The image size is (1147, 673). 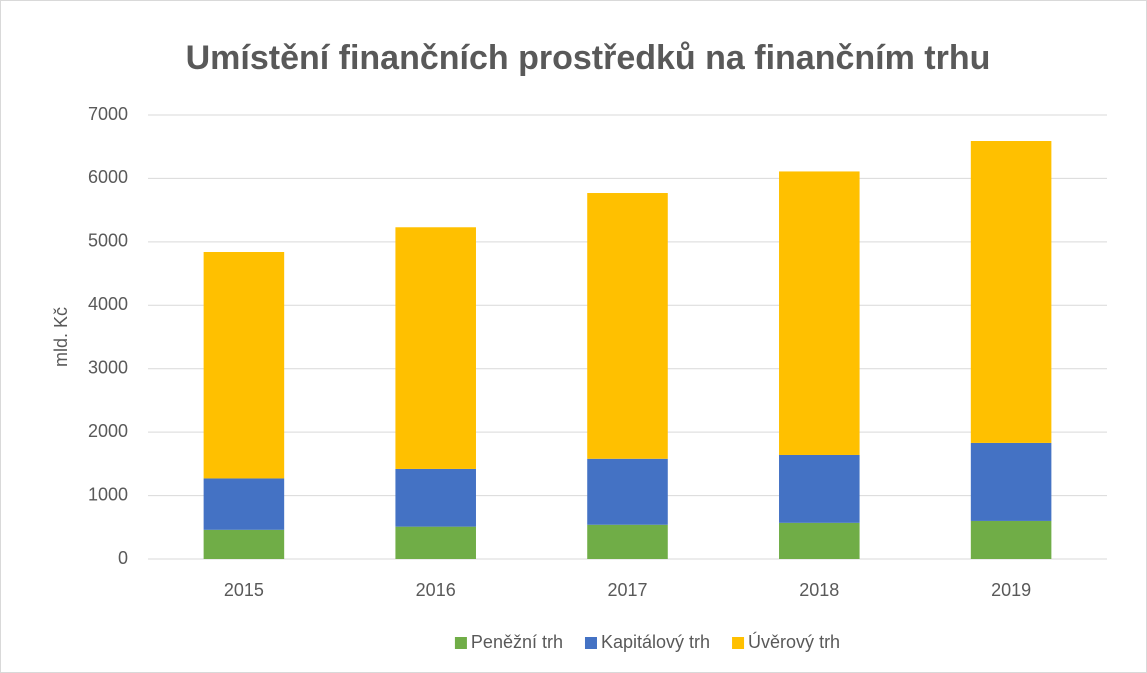 I want to click on x-tick-label: 2018, so click(x=819, y=590).